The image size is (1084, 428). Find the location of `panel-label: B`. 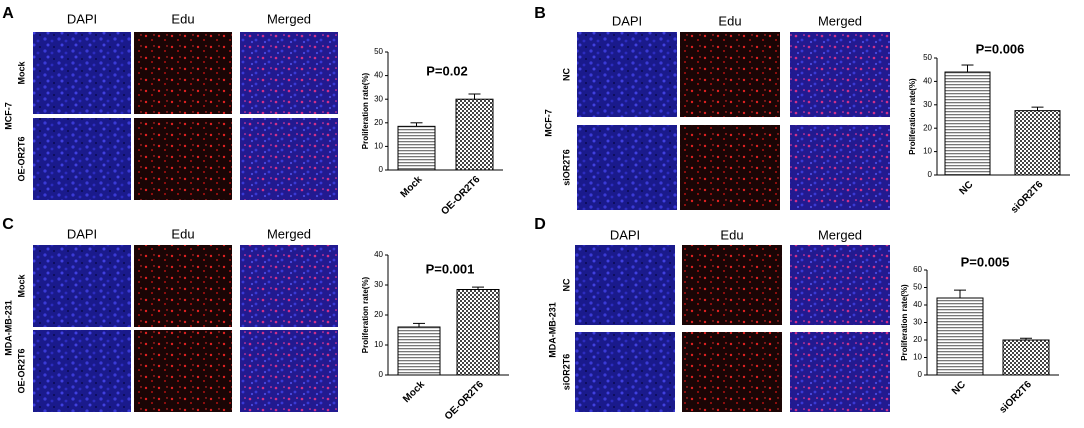

panel-label: B is located at coordinates (540, 13).